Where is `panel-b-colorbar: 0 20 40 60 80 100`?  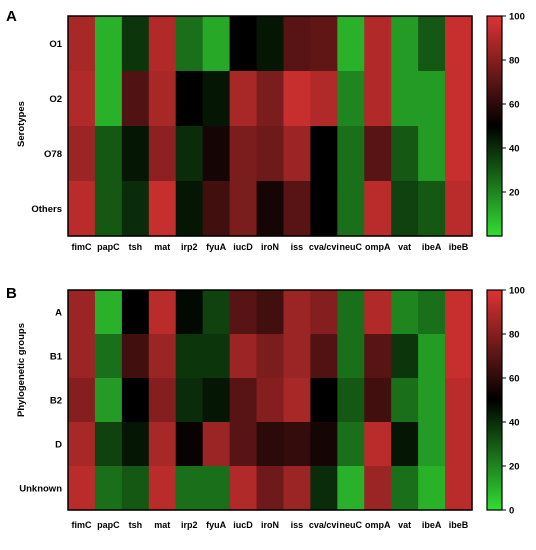
panel-b-colorbar: 0 20 40 60 80 100 is located at coordinates (505, 401).